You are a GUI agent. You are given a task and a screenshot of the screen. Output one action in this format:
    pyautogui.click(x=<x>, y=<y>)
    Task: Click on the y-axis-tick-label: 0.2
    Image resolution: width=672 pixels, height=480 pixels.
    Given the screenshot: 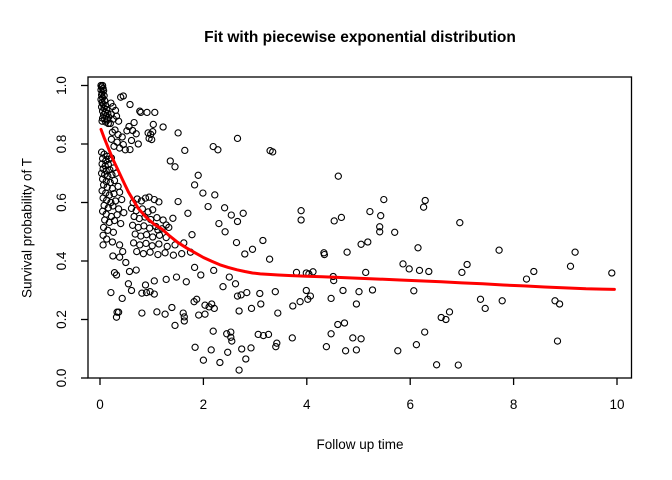 What is the action you would take?
    pyautogui.click(x=61, y=319)
    